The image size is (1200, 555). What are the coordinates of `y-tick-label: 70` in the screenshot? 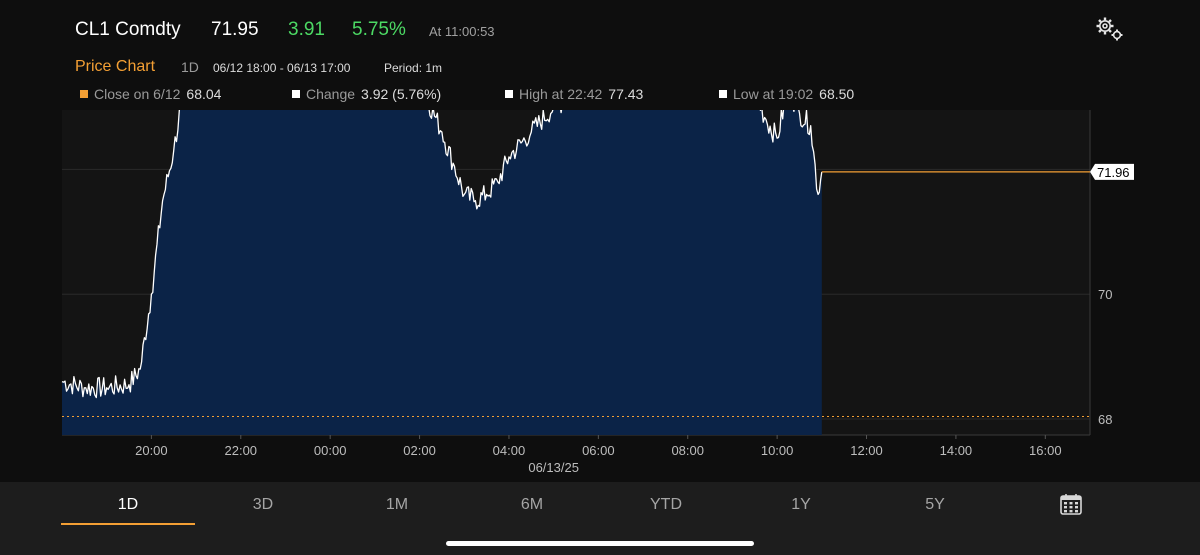 It's located at (1105, 294).